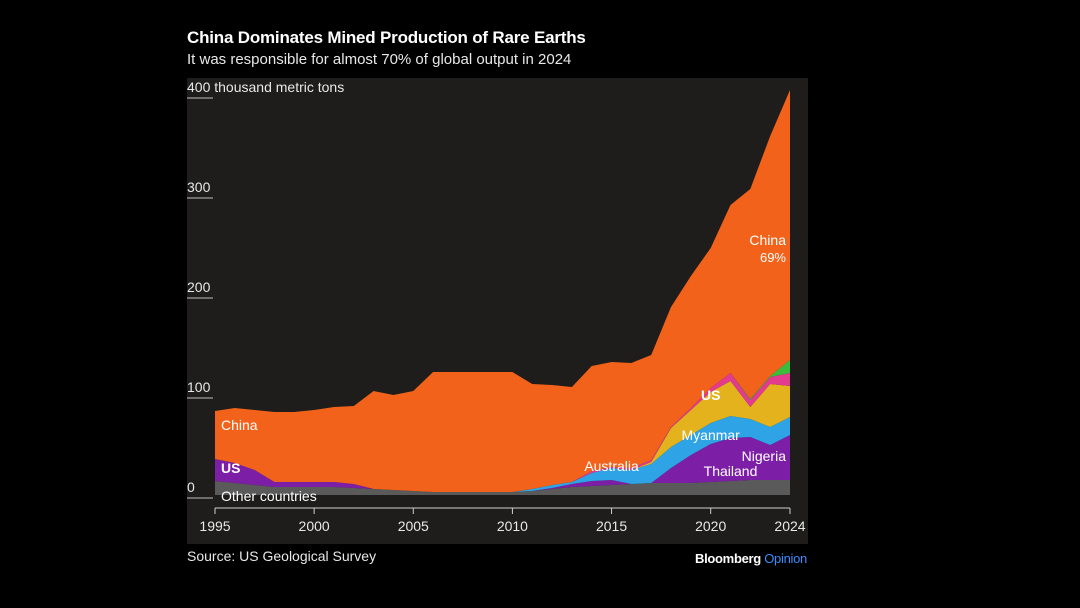  Describe the element at coordinates (611, 466) in the screenshot. I see `label-australia: Australia` at that location.